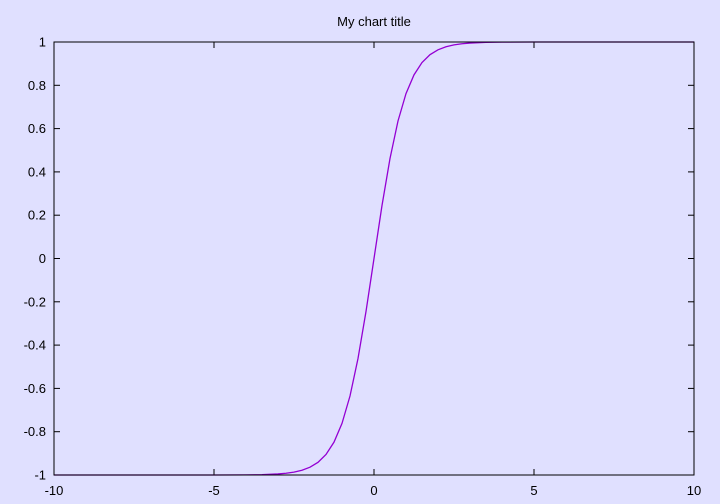  What do you see at coordinates (374, 21) in the screenshot?
I see `chart-title: My chart title` at bounding box center [374, 21].